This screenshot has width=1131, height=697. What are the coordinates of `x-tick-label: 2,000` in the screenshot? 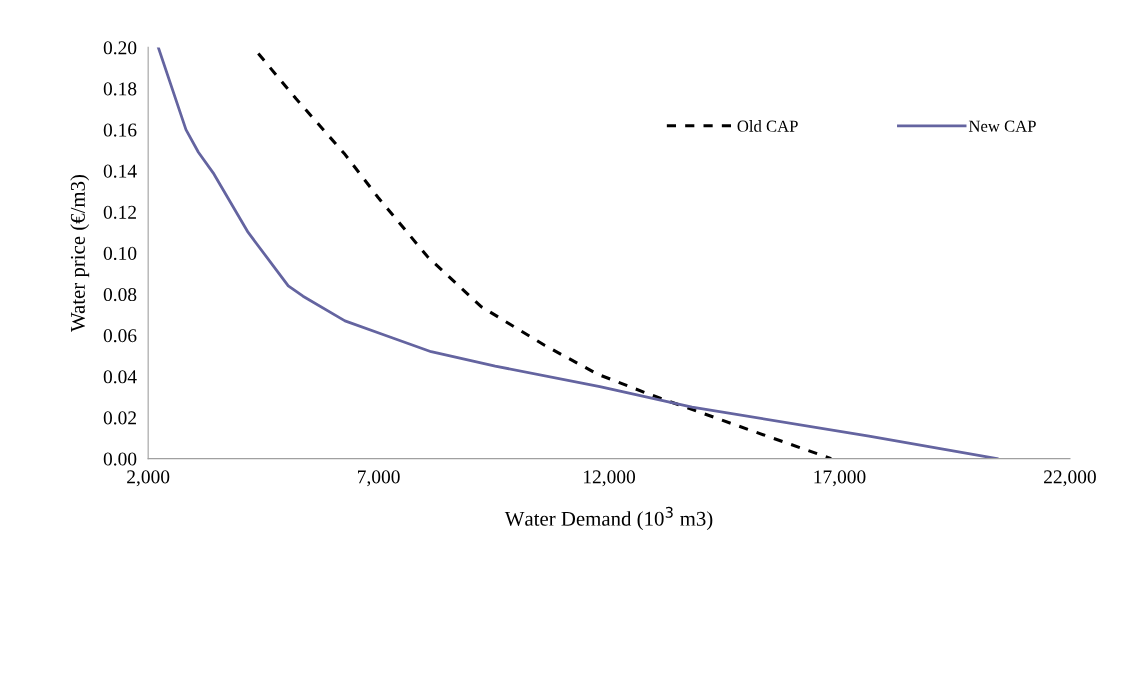 It's located at (148, 478).